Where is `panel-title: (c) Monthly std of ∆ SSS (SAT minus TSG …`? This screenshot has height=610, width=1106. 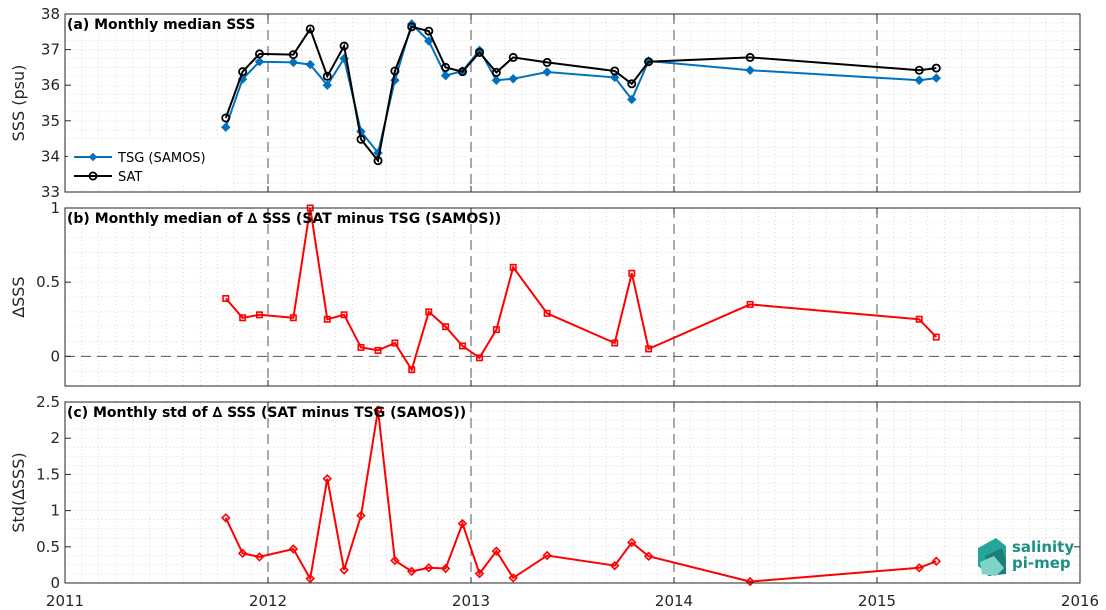 panel-title: (c) Monthly std of ∆ SSS (SAT minus TSG … is located at coordinates (266, 413).